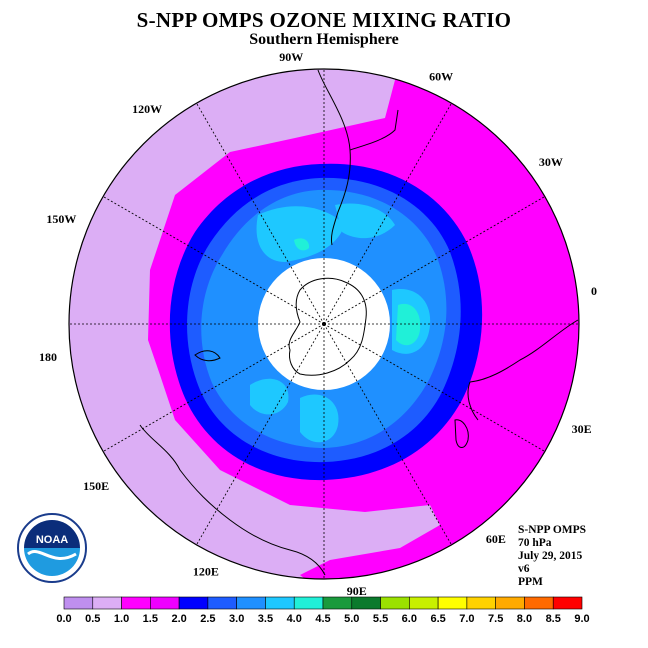  What do you see at coordinates (300, 234) in the screenshot?
I see `level-3.0-3.5-west` at bounding box center [300, 234].